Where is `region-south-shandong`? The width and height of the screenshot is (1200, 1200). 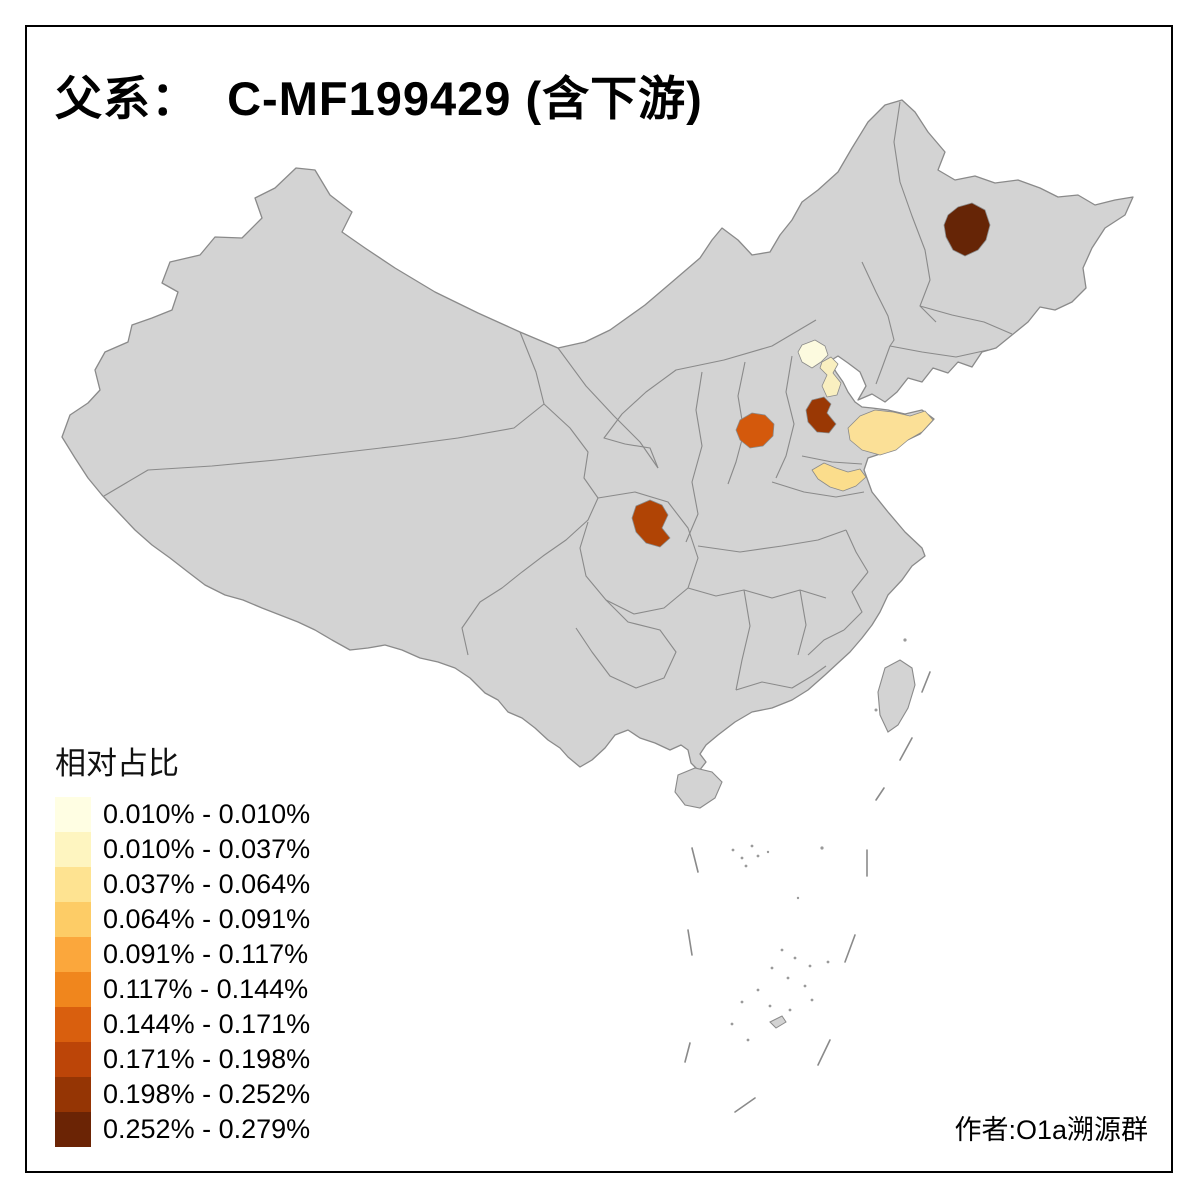 region-south-shandong is located at coordinates (839, 477).